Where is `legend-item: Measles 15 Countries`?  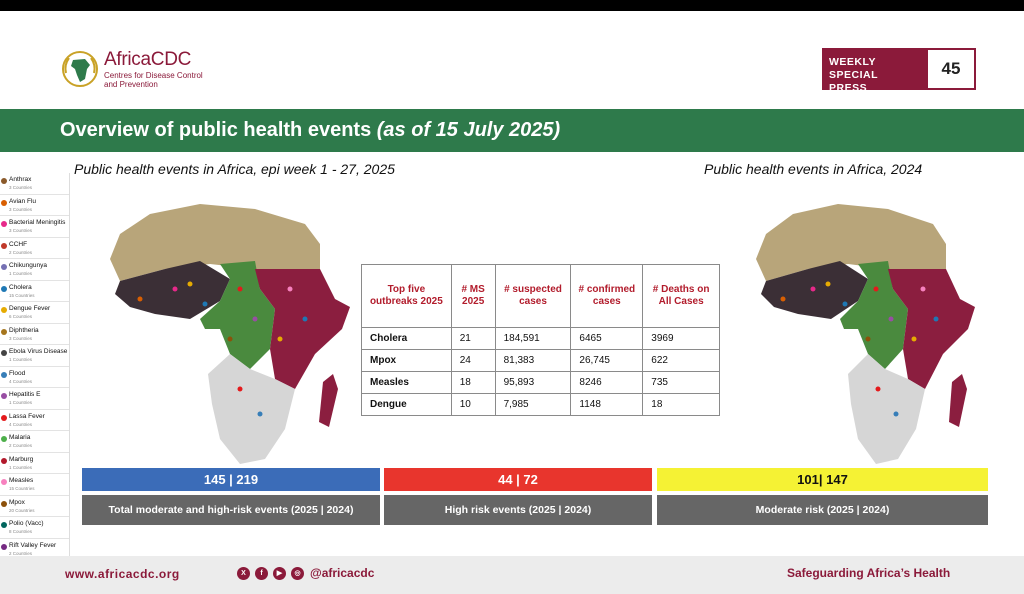 legend-item: Measles 15 Countries is located at coordinates (34, 485).